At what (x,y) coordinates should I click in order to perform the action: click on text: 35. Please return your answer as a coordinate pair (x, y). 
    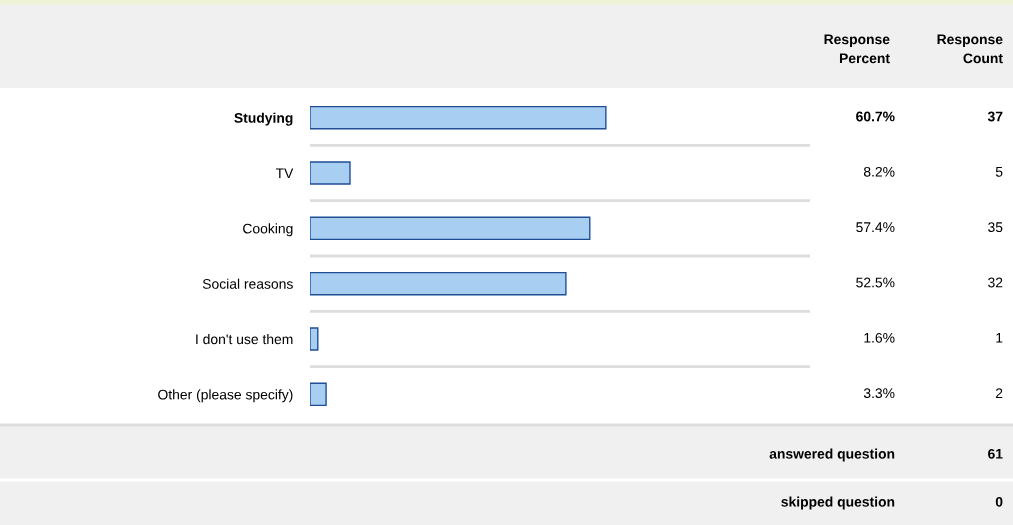
    Looking at the image, I should click on (995, 227).